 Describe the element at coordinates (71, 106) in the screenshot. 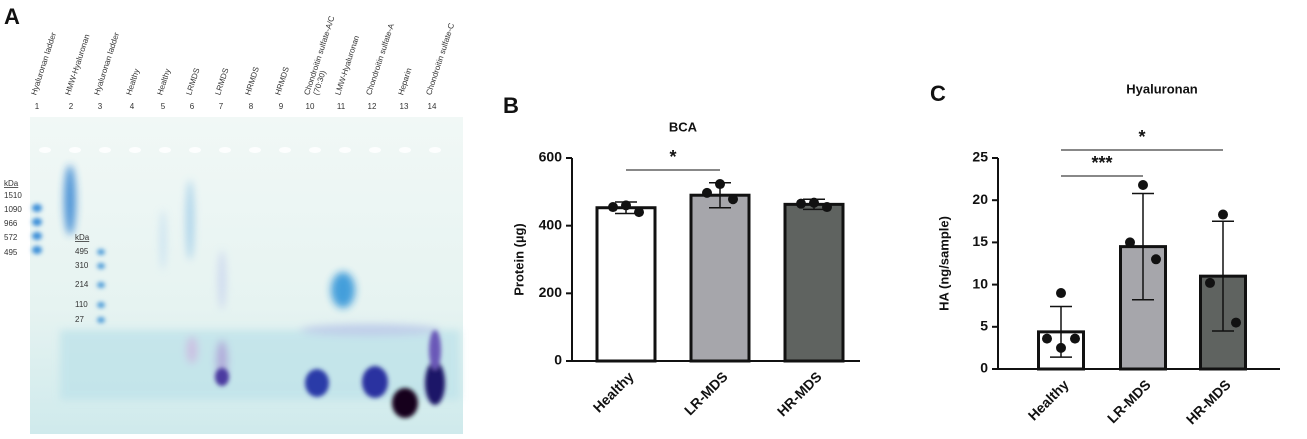

I see `lane-number: 2` at that location.